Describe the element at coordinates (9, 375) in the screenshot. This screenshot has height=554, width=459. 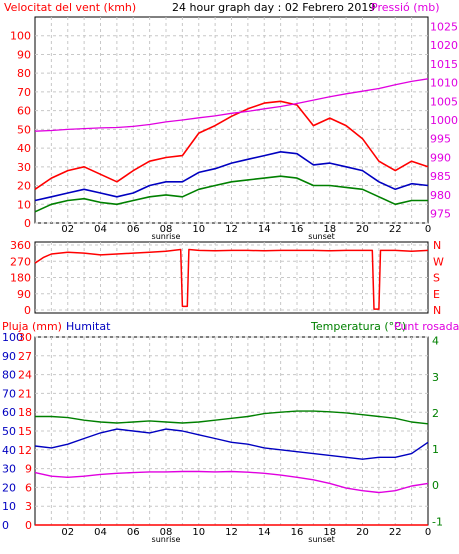
I see `humidity-y-tick-label: 80` at that location.